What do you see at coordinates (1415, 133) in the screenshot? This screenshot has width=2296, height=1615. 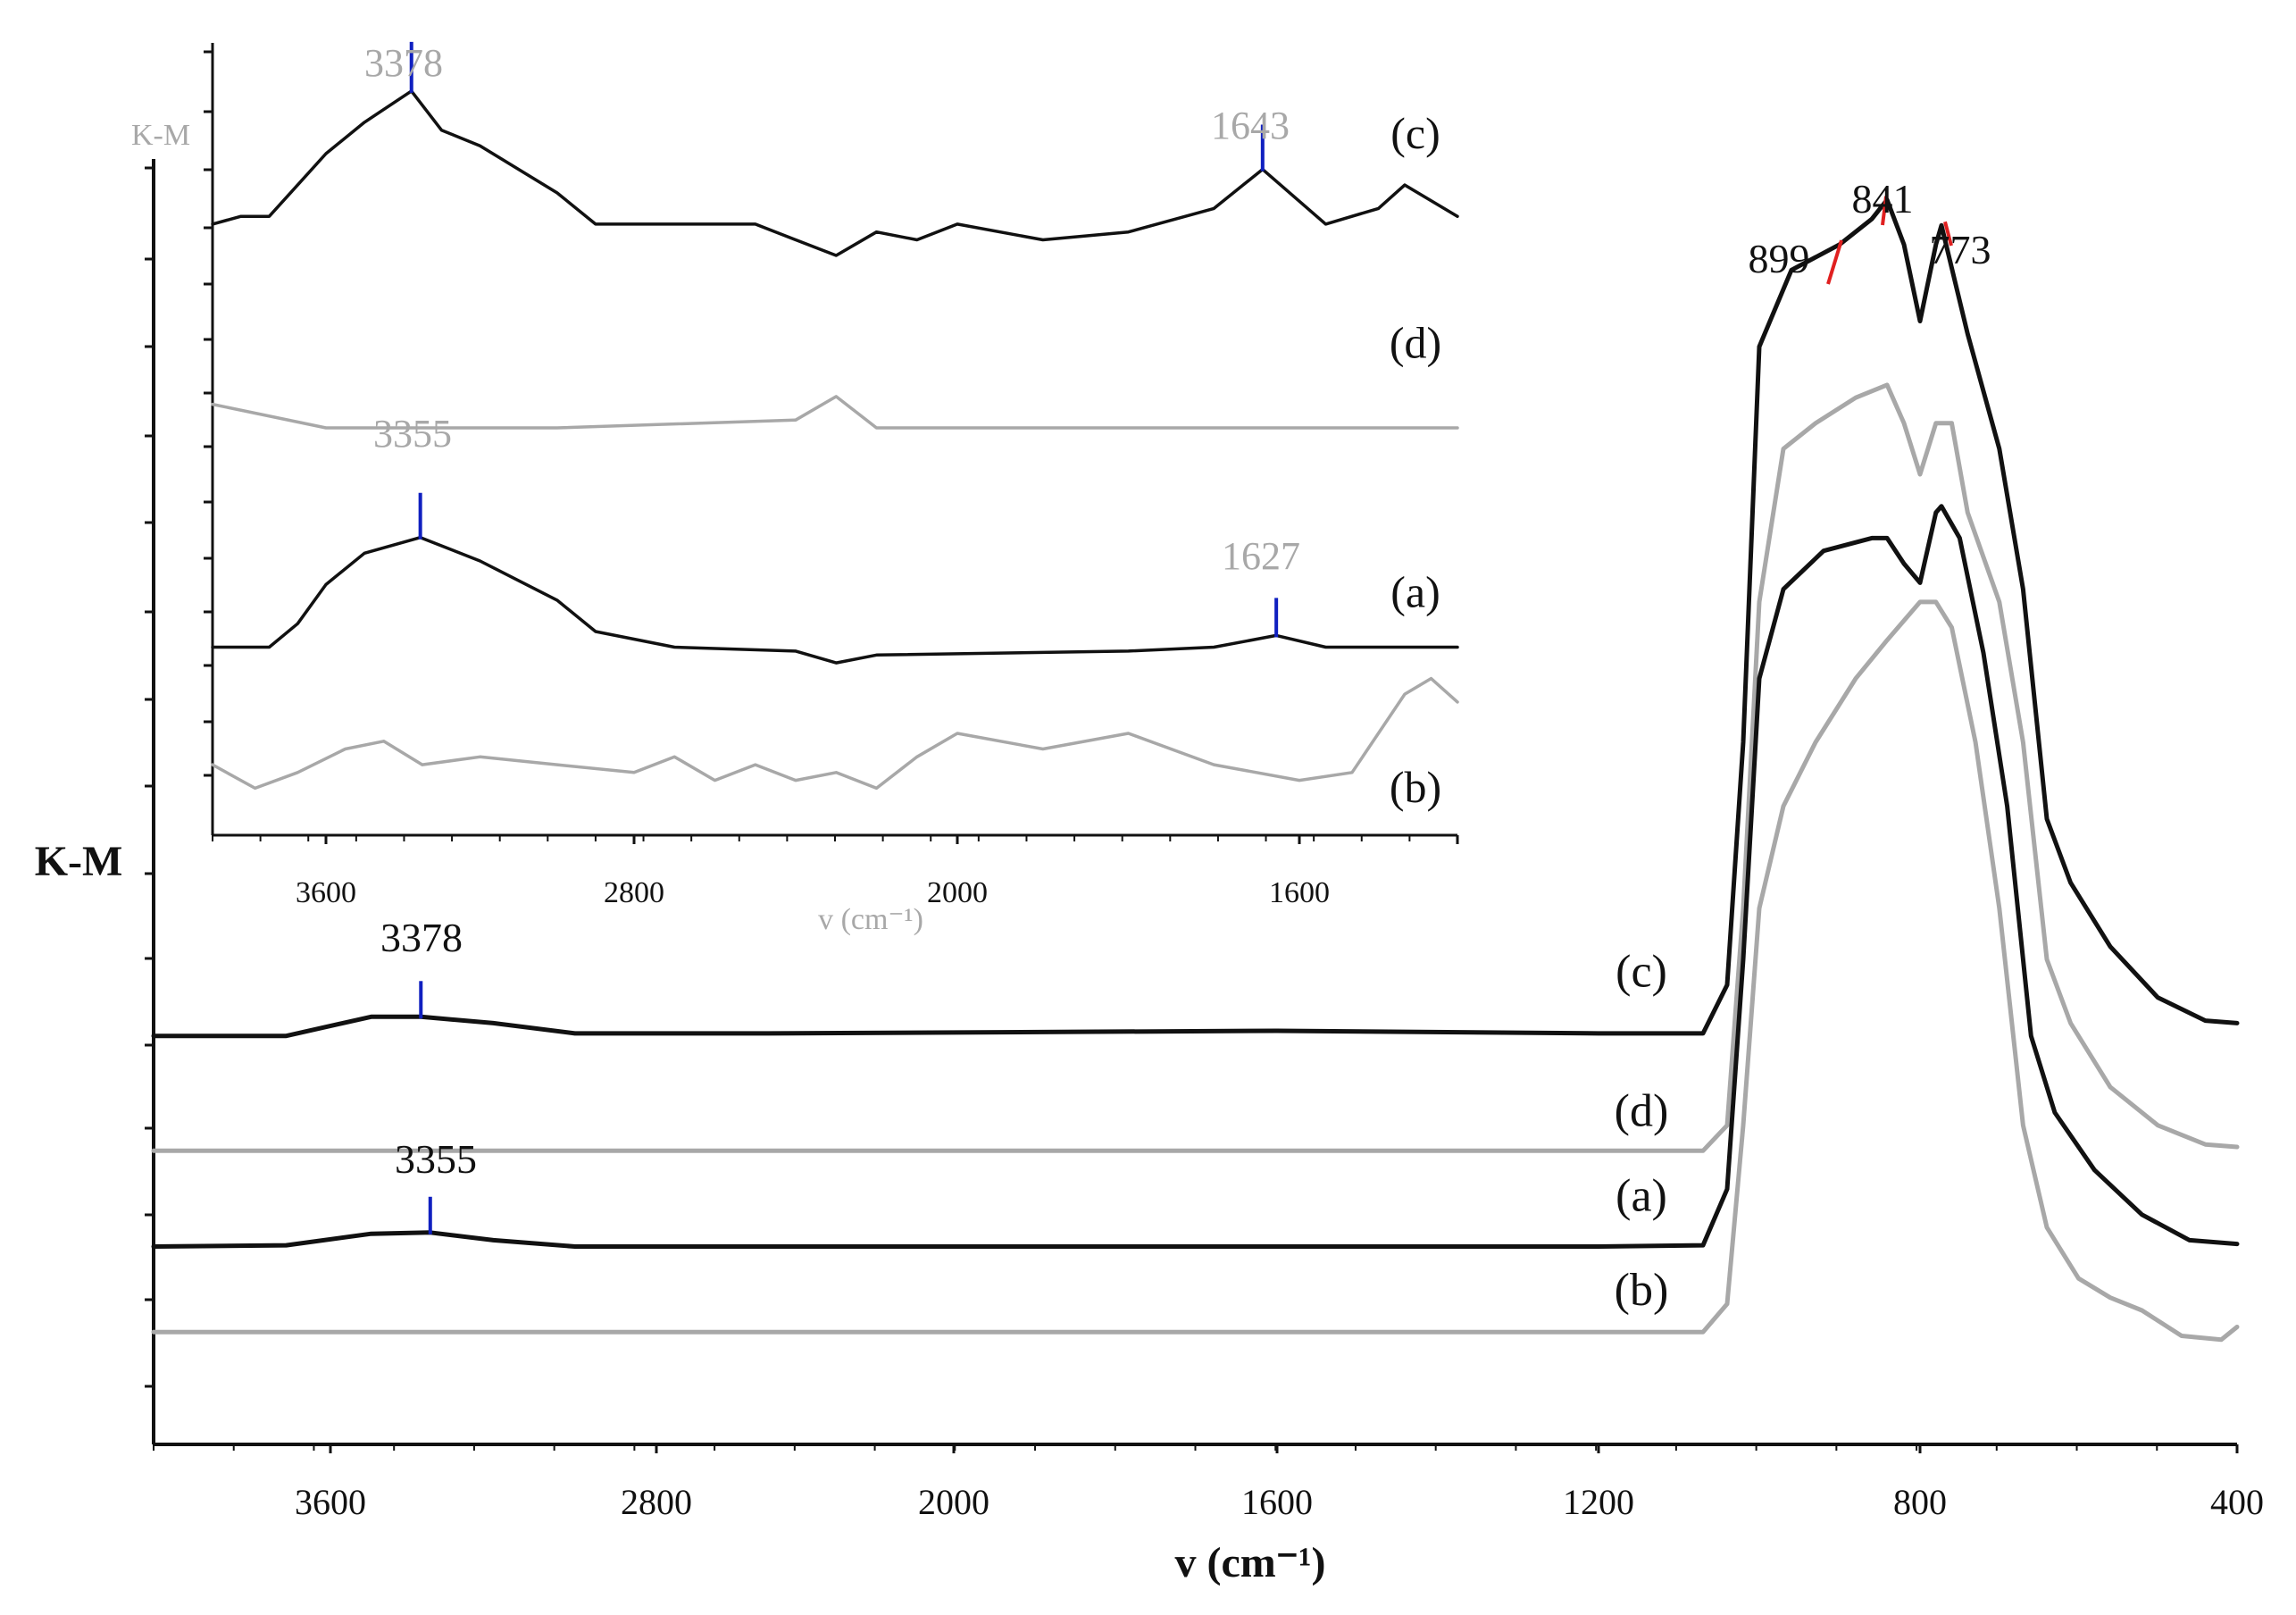 I see `inset-series-label-c: (c)` at bounding box center [1415, 133].